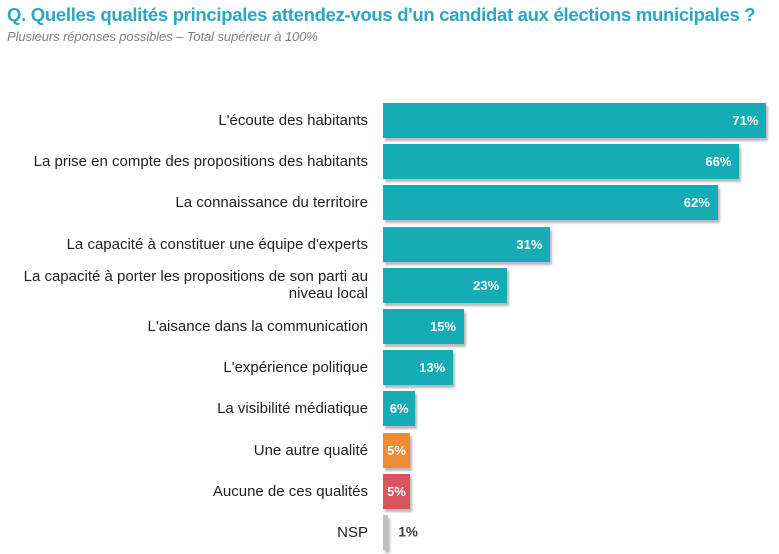  I want to click on value-label: 31%, so click(529, 244).